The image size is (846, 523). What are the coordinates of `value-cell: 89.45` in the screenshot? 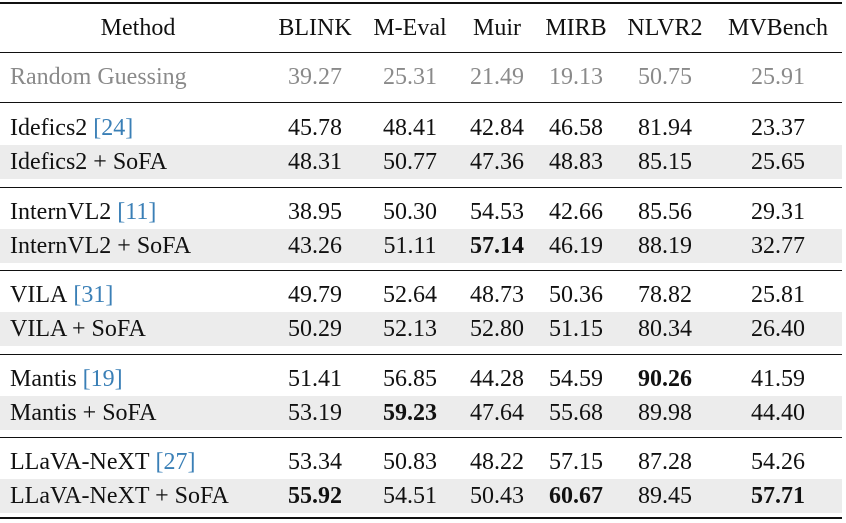 It's located at (665, 496).